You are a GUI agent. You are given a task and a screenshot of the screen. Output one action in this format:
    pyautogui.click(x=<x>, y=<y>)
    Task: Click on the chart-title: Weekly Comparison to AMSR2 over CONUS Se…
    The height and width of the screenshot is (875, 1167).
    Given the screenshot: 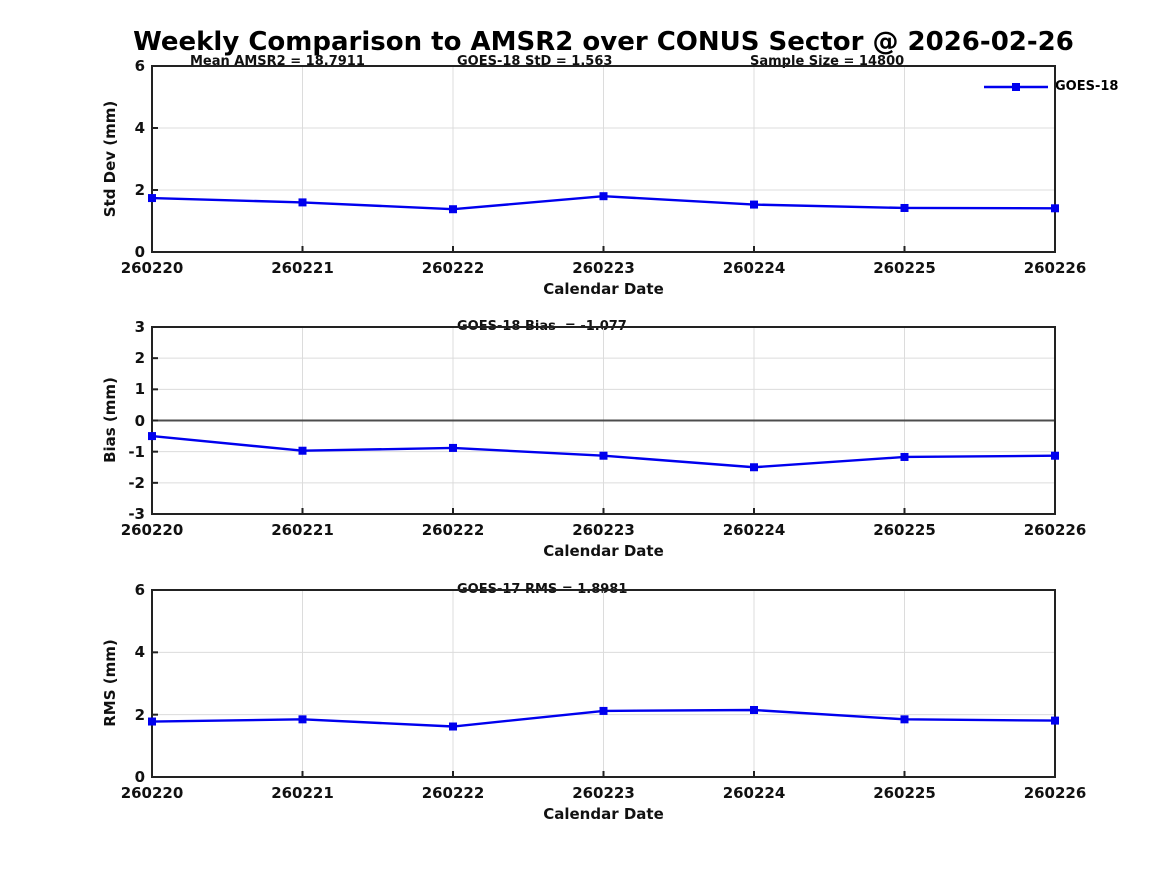 What is the action you would take?
    pyautogui.click(x=603, y=42)
    